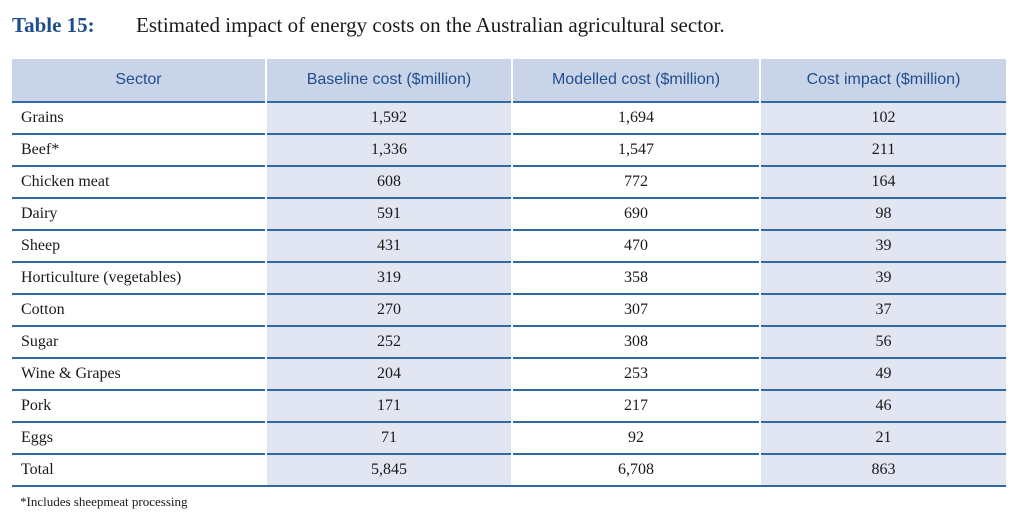 Image resolution: width=1024 pixels, height=514 pixels. I want to click on cell-modelled: 690, so click(635, 213).